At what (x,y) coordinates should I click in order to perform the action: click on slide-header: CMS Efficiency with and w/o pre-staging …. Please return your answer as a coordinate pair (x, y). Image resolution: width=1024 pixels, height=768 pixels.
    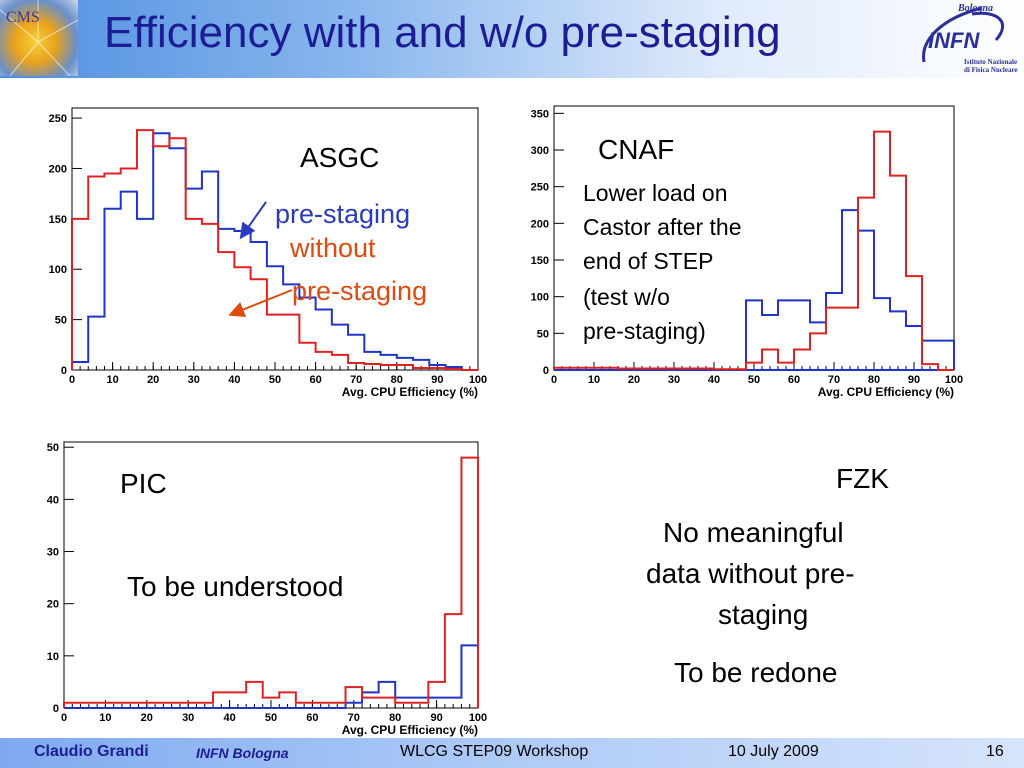
    Looking at the image, I should click on (512, 39).